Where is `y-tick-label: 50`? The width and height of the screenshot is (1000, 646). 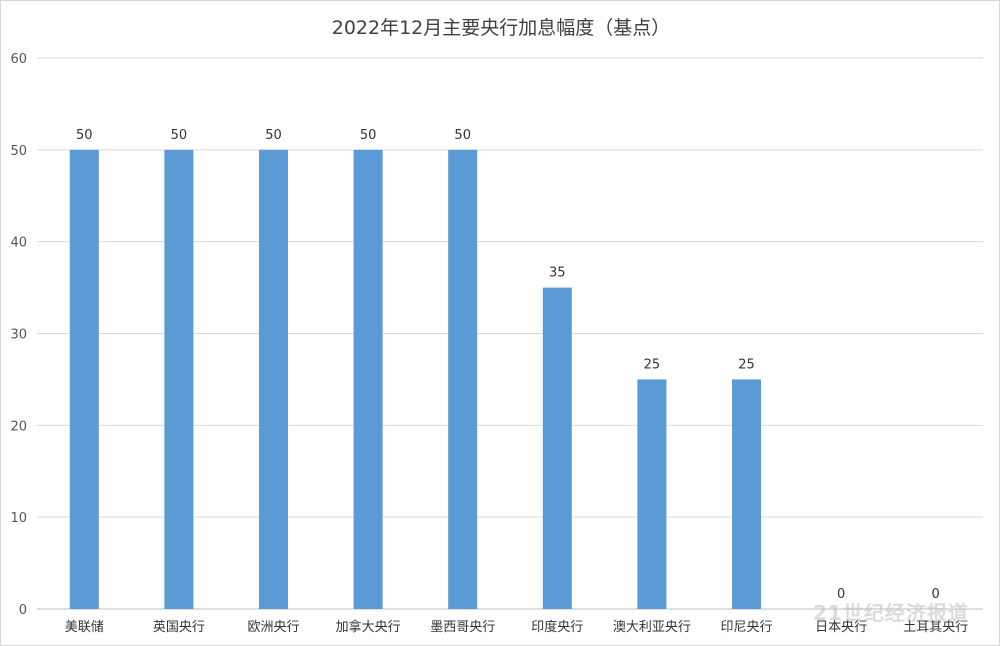
y-tick-label: 50 is located at coordinates (18, 151).